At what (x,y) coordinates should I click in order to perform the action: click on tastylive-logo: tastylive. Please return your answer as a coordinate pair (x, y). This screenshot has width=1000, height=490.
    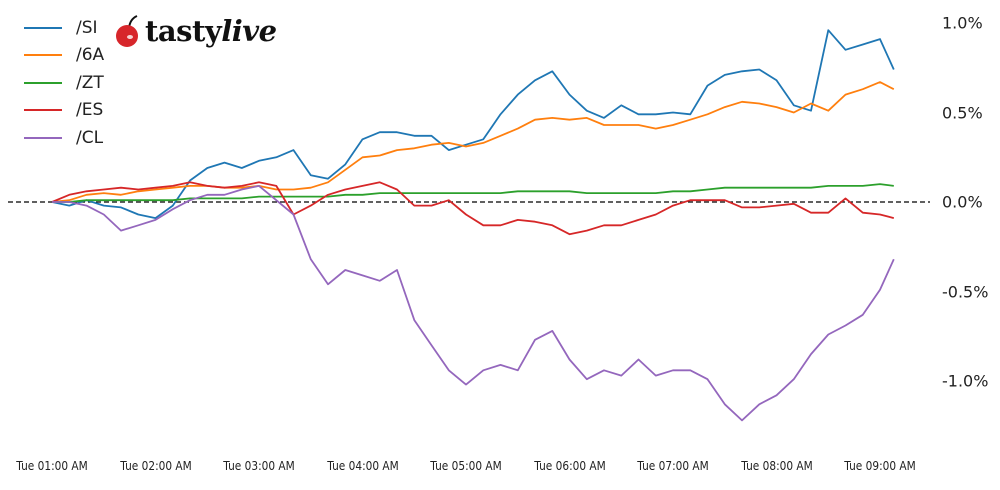
    Looking at the image, I should click on (195, 31).